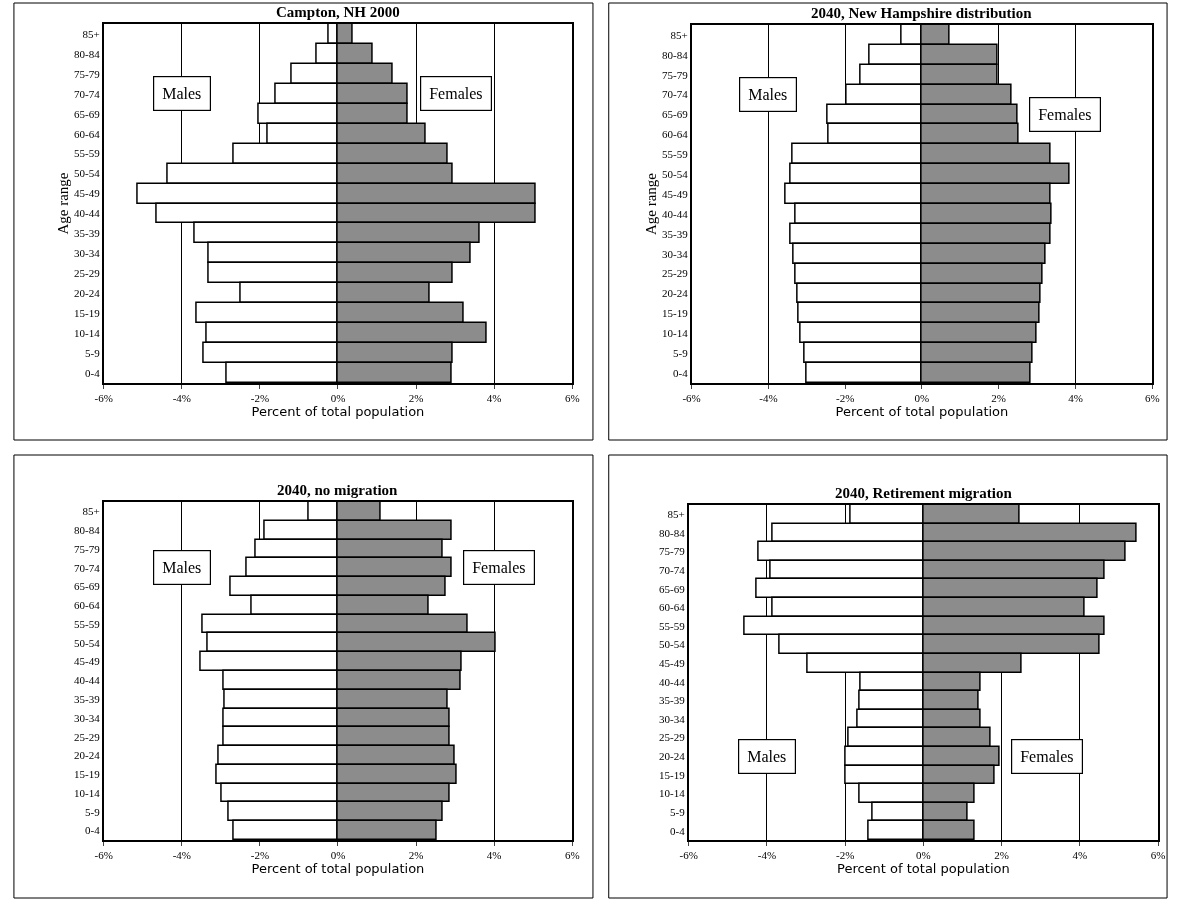 The image size is (1178, 901). What do you see at coordinates (182, 568) in the screenshot?
I see `series-label: Males` at bounding box center [182, 568].